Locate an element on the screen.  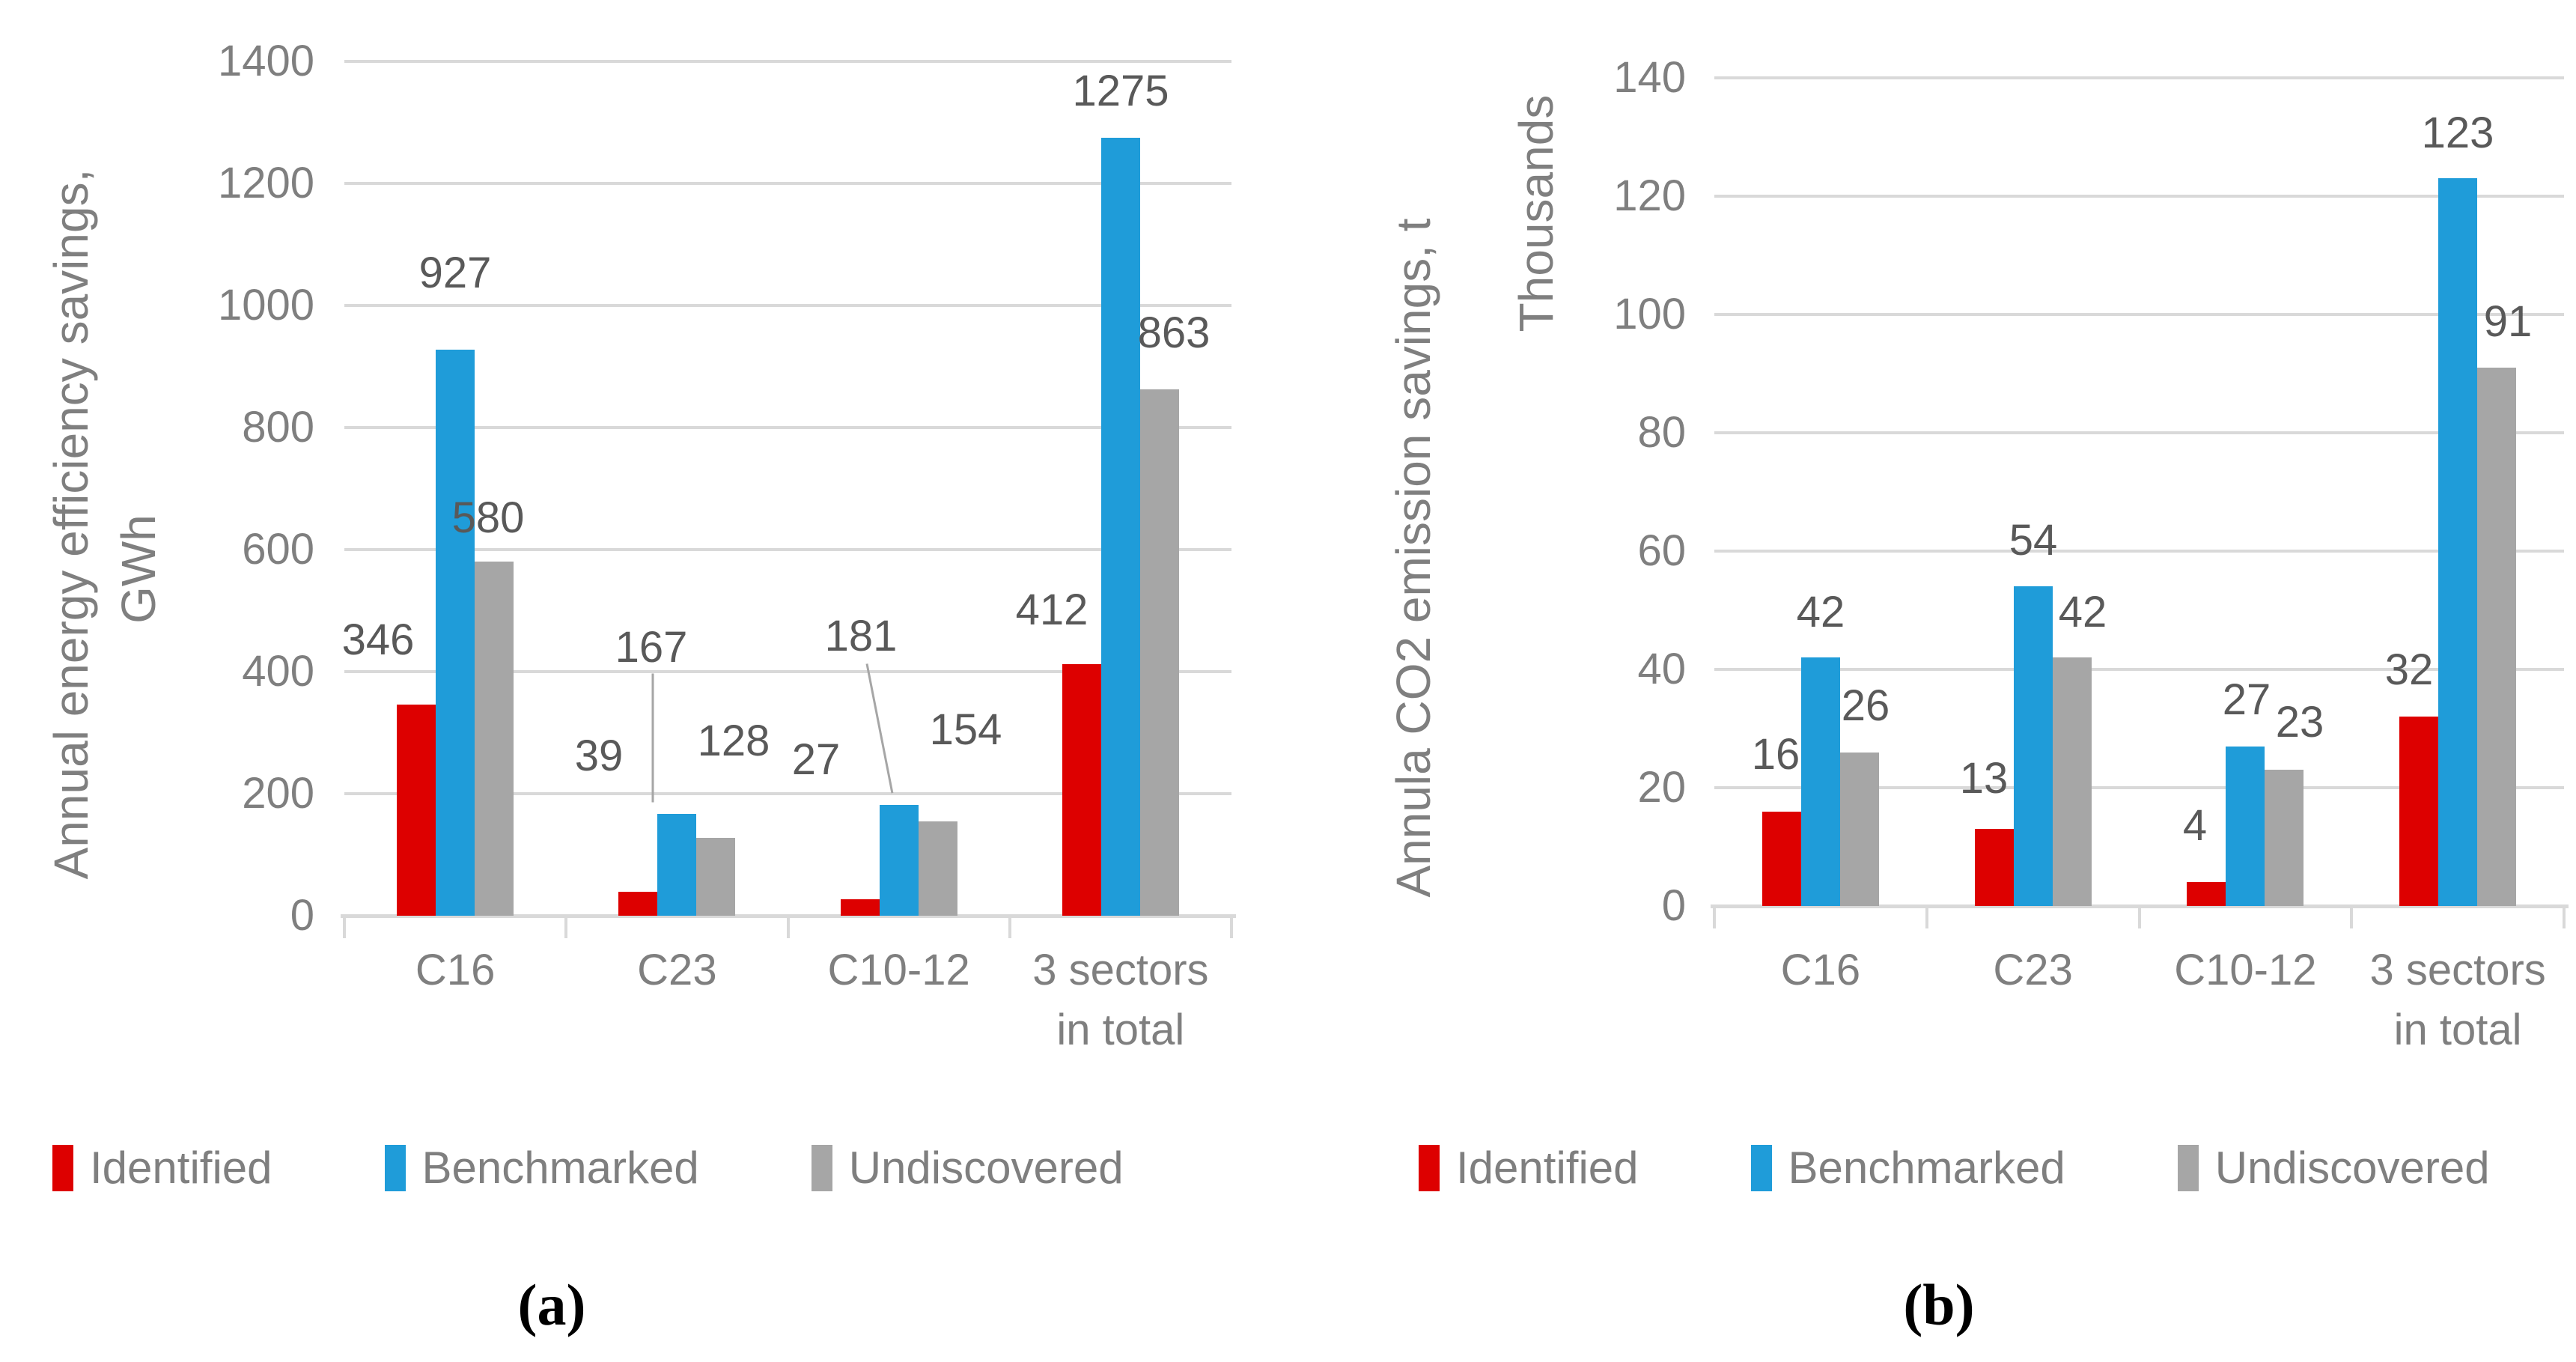
y-tick-label: 20 is located at coordinates (1661, 787).